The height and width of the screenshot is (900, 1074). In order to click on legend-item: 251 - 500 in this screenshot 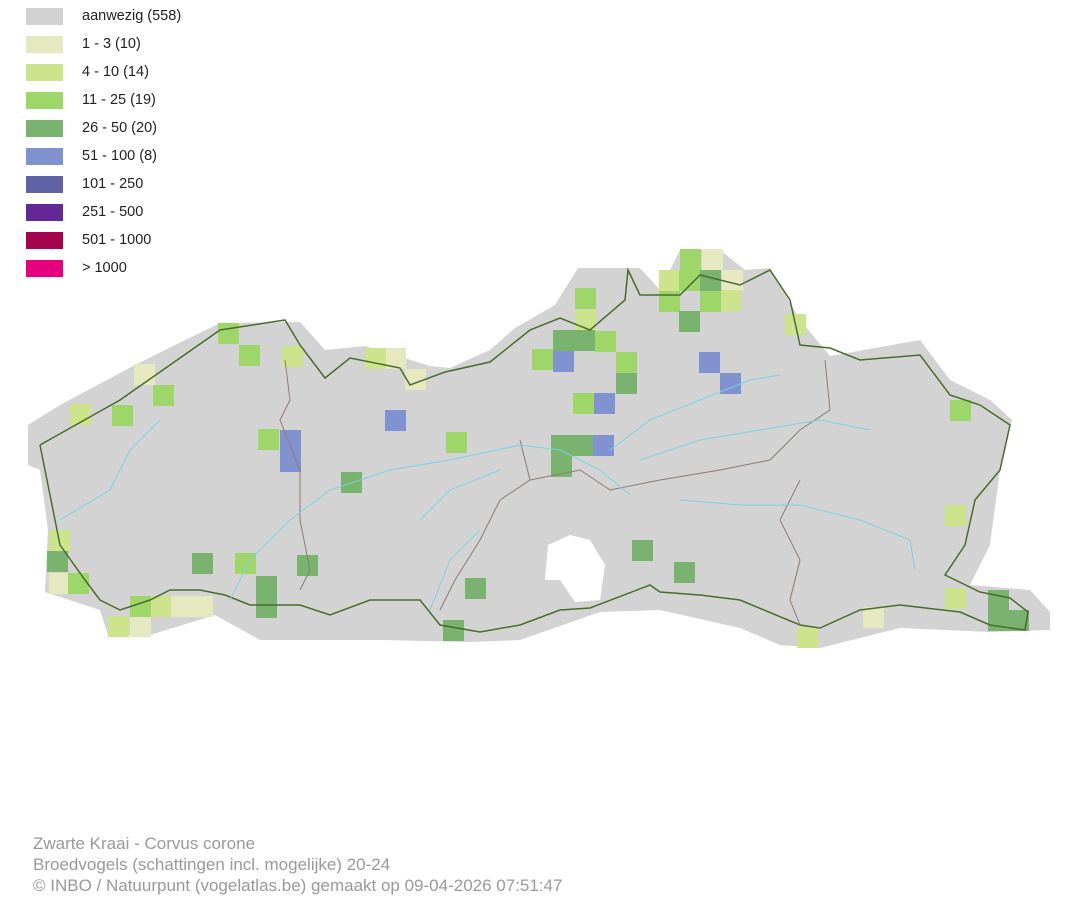, I will do `click(103, 212)`.